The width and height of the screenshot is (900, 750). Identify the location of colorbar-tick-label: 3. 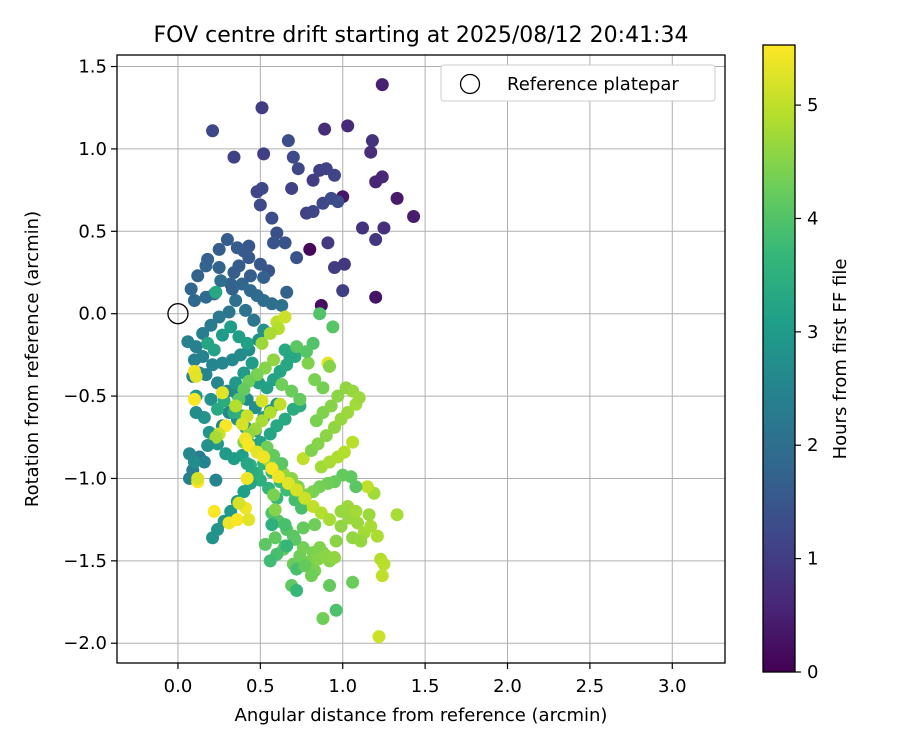
(812, 332).